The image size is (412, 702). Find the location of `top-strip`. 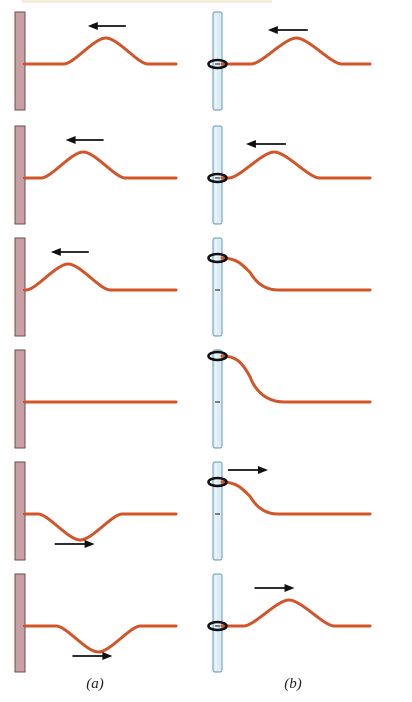

top-strip is located at coordinates (147, 1).